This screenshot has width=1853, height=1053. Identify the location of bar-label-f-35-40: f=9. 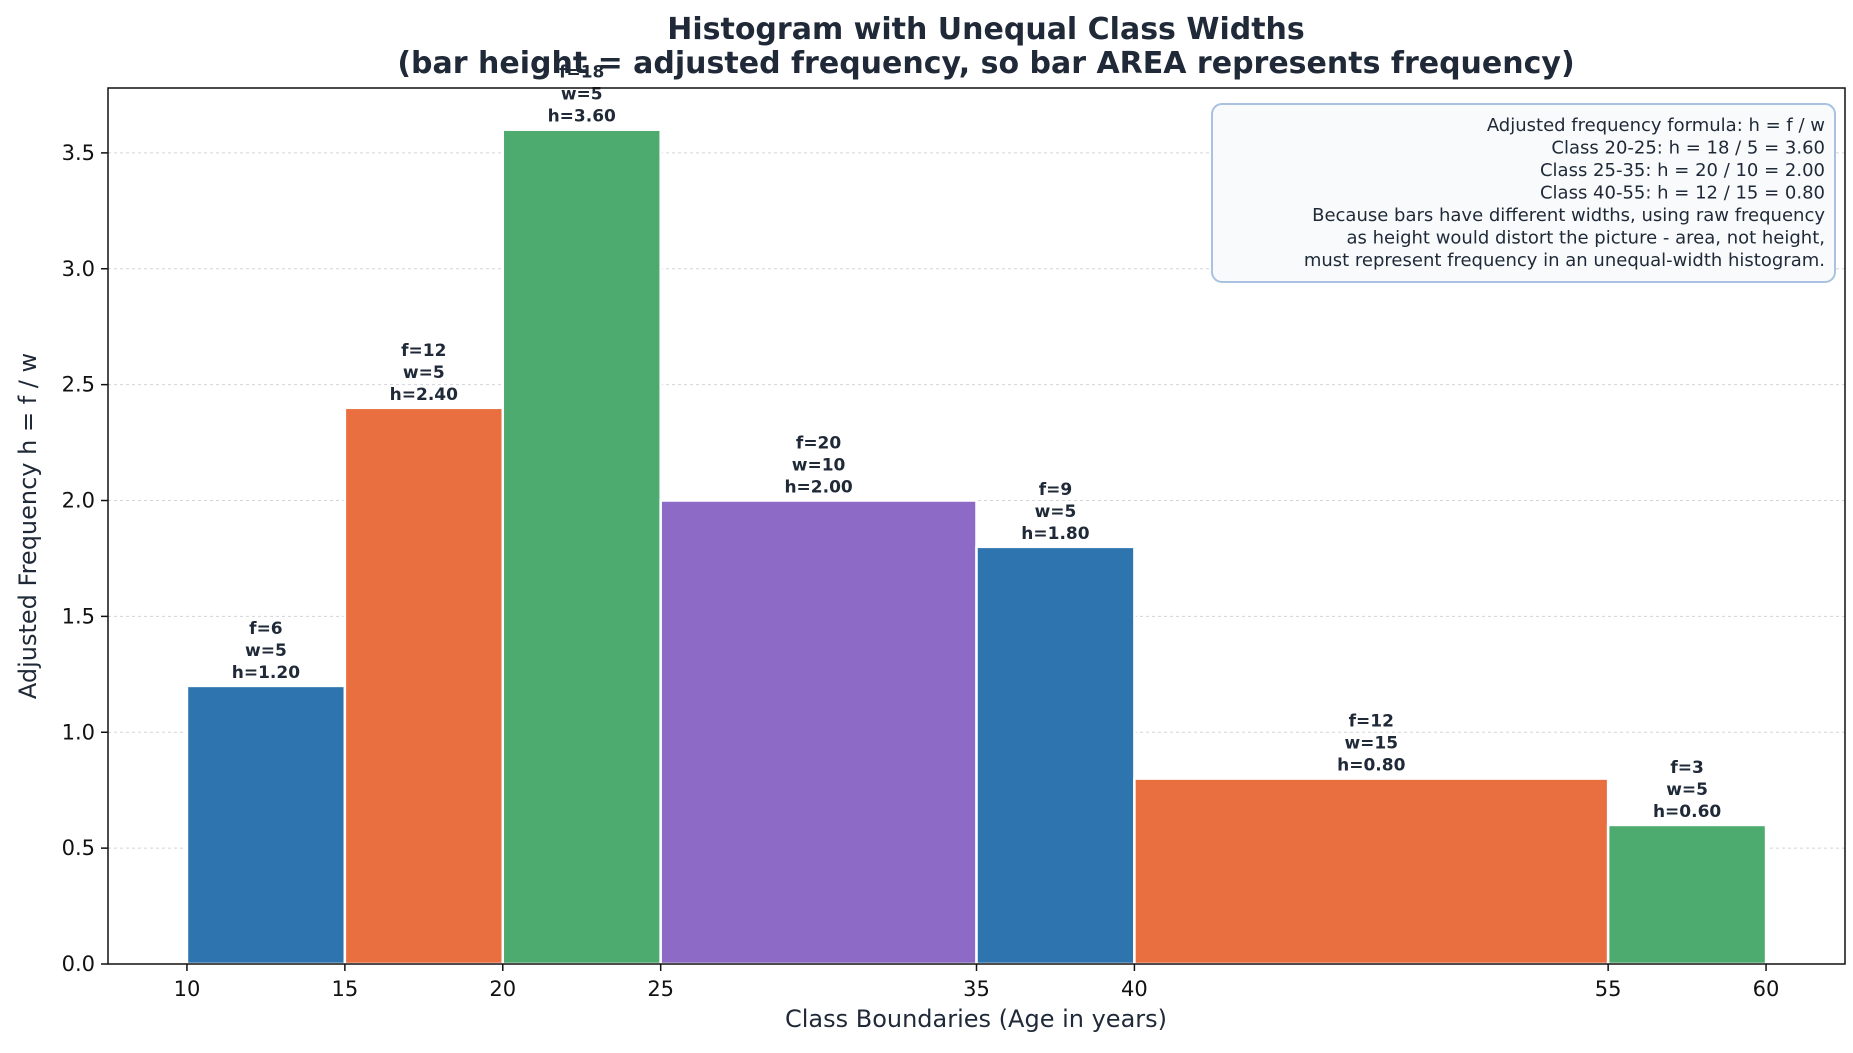
(1055, 490).